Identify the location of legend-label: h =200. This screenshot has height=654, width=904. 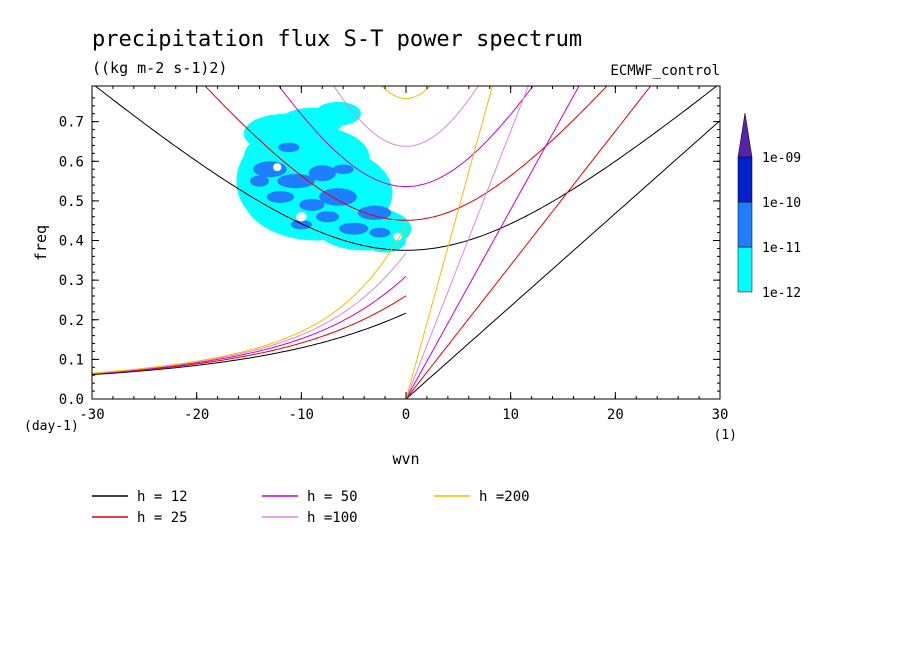
(504, 497).